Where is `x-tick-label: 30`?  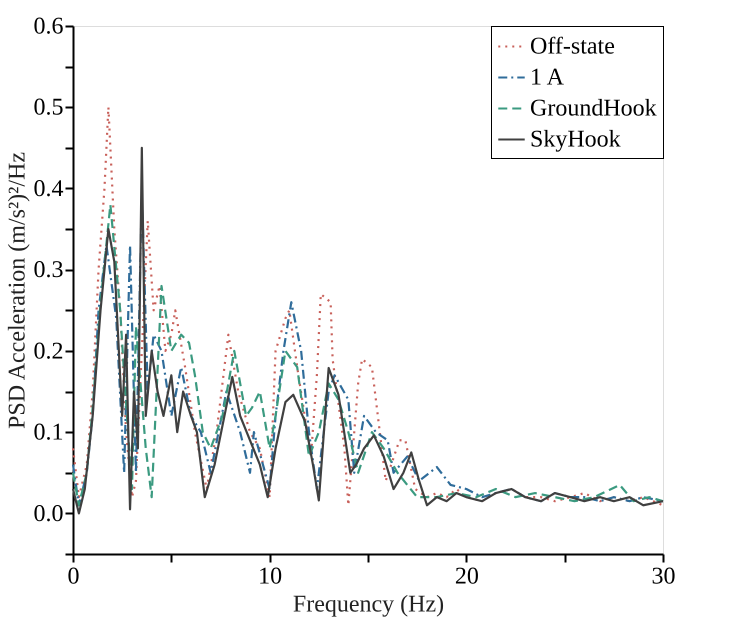 x-tick-label: 30 is located at coordinates (664, 577).